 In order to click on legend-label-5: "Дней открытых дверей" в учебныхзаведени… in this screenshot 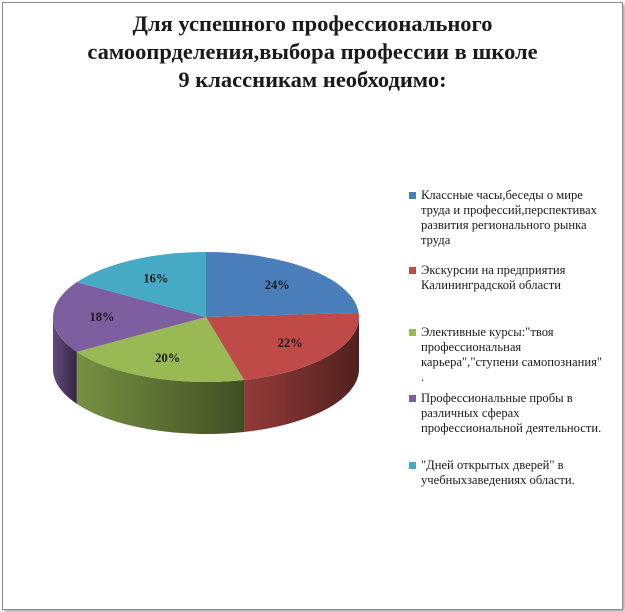, I will do `click(498, 472)`.